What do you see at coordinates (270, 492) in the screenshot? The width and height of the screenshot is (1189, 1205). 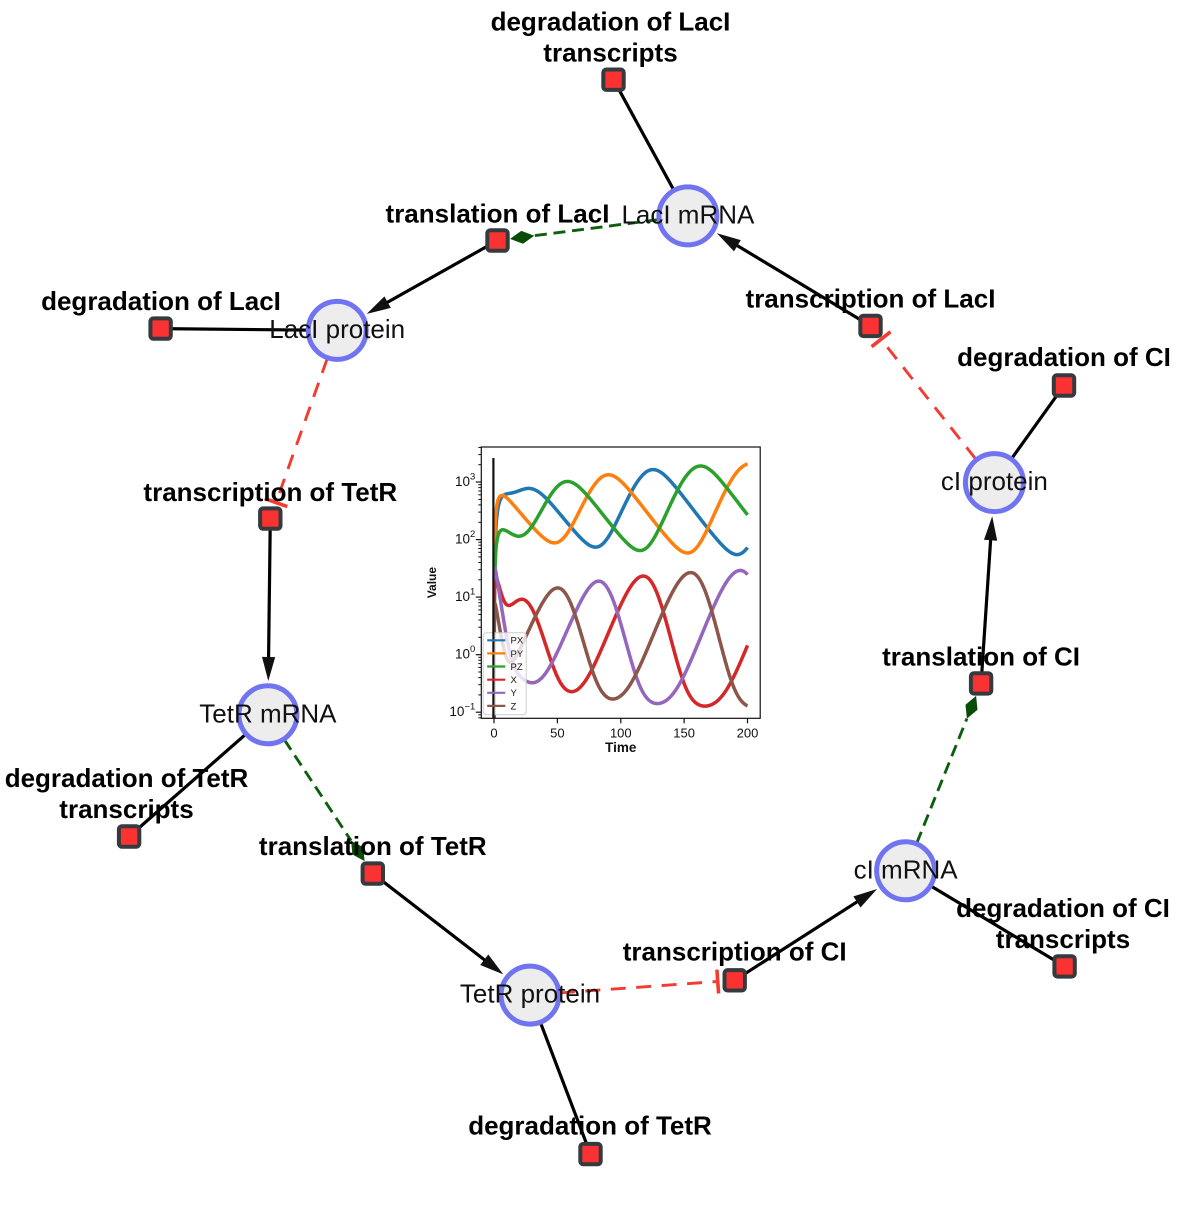 I see `svg-text: transcription of TetR` at bounding box center [270, 492].